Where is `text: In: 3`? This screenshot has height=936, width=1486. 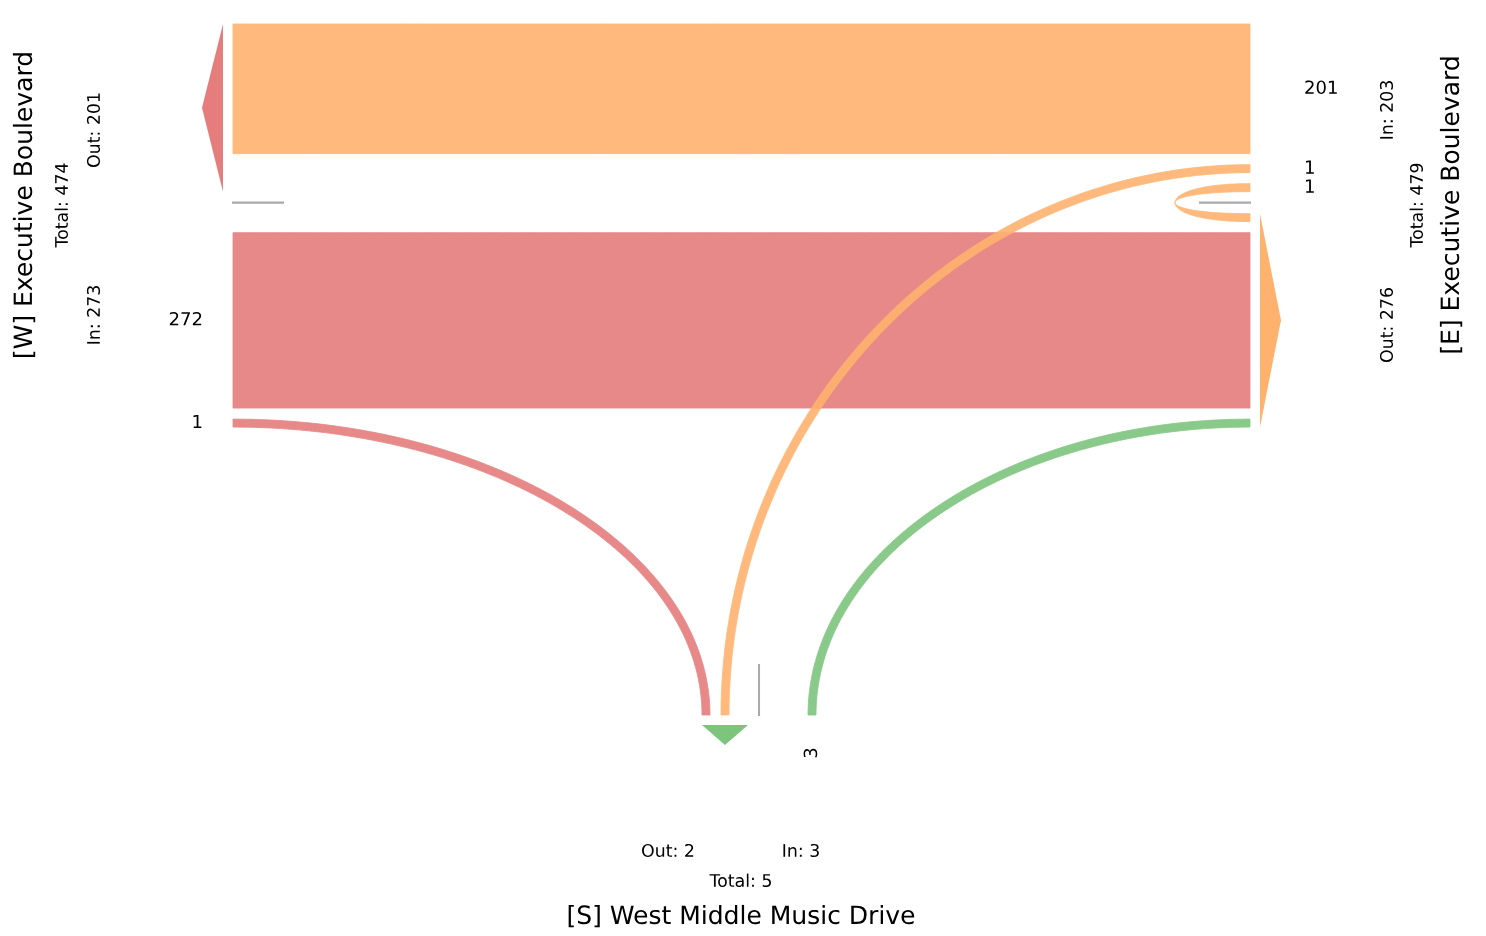
text: In: 3 is located at coordinates (801, 850).